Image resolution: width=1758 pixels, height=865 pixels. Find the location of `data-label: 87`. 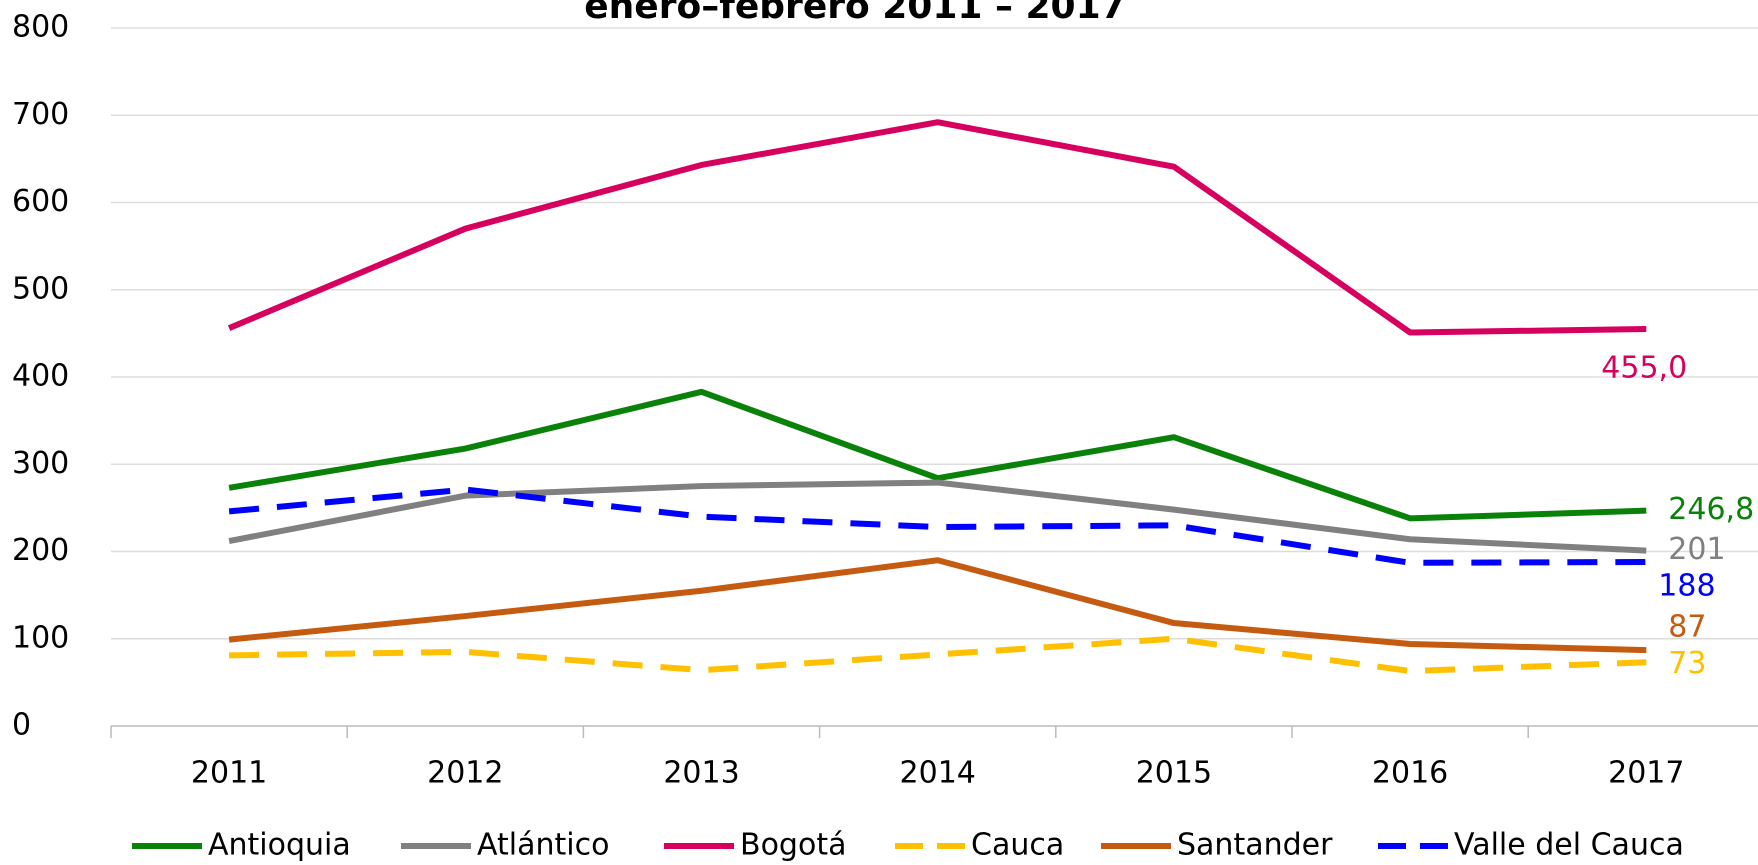

data-label: 87 is located at coordinates (1687, 627).